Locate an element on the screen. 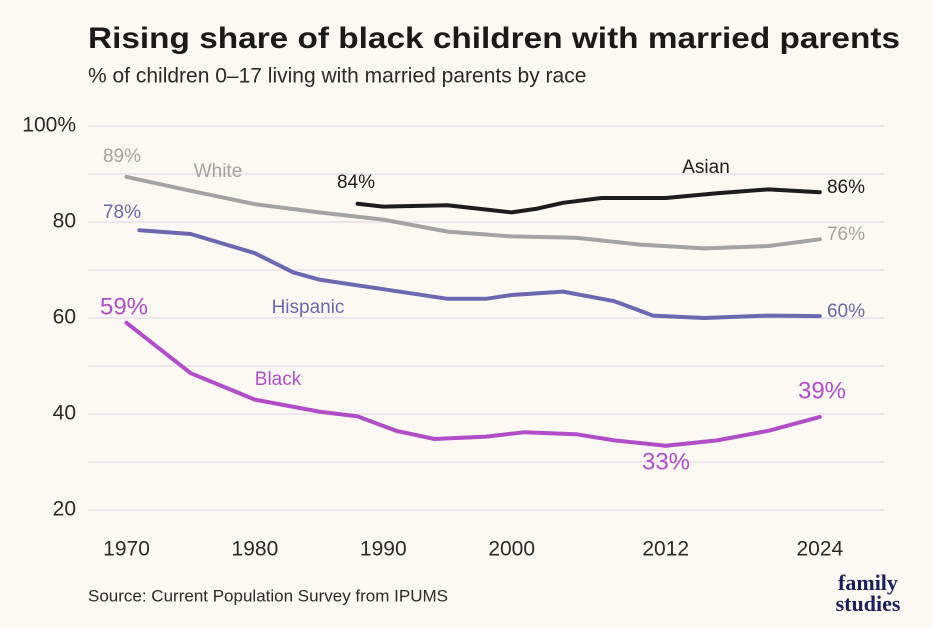 This screenshot has width=933, height=628. x-tick-label: 1980 is located at coordinates (255, 549).